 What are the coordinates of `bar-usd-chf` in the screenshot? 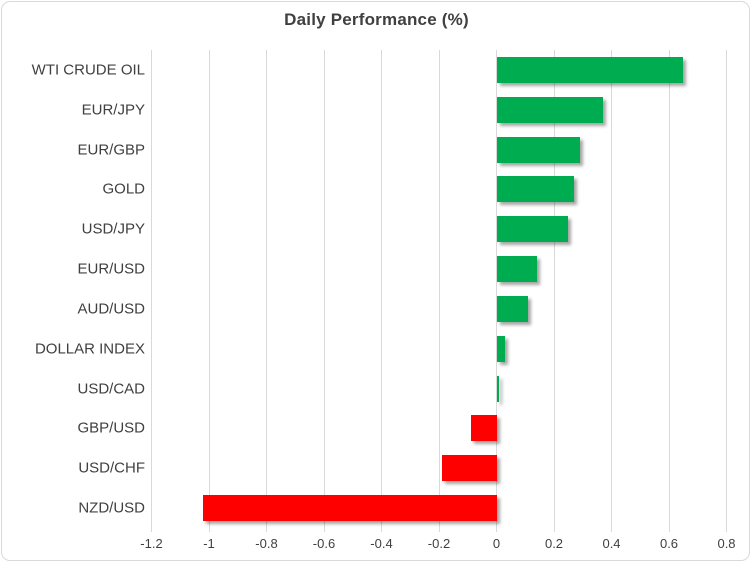 It's located at (469, 468).